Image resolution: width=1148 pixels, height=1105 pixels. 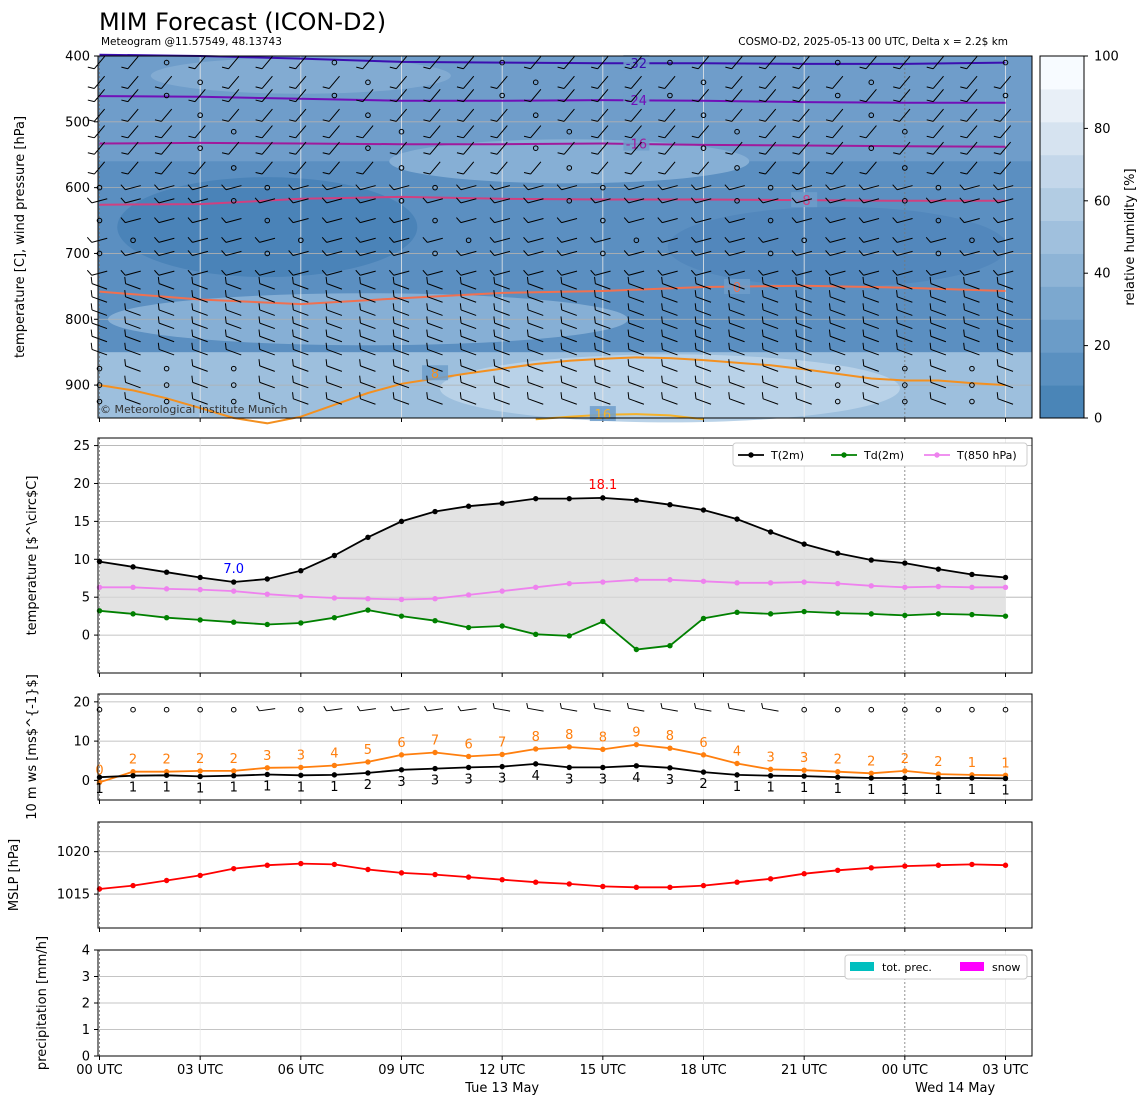 I want to click on wind-panel-frame, so click(x=565, y=747).